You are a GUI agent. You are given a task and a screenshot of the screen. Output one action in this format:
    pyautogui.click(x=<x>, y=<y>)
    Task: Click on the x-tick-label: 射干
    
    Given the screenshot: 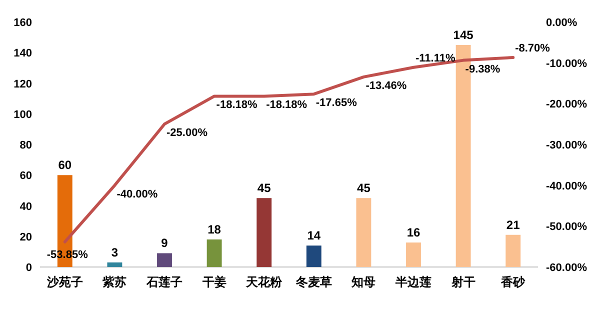 What is the action you would take?
    pyautogui.click(x=463, y=282)
    